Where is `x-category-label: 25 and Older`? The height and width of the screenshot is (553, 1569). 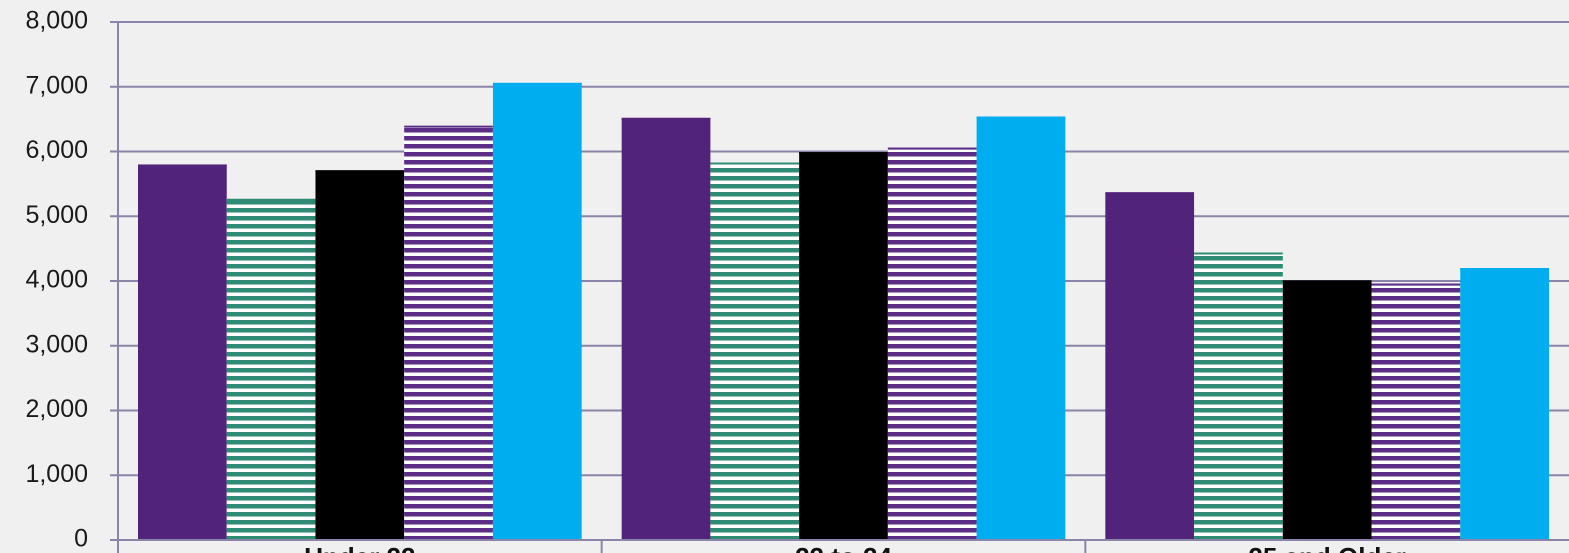
x-category-label: 25 and Older is located at coordinates (1327, 547).